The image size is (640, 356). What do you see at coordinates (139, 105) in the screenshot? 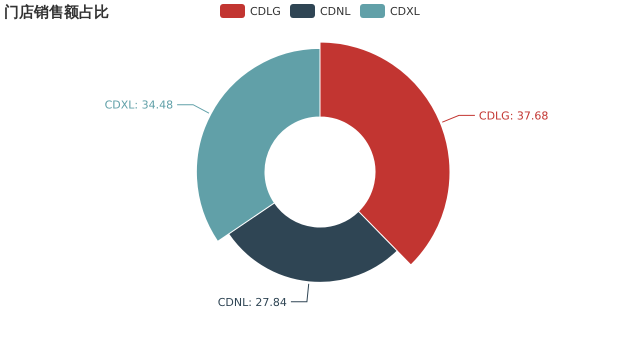
I see `data-label: CDXL: 34.48` at bounding box center [139, 105].